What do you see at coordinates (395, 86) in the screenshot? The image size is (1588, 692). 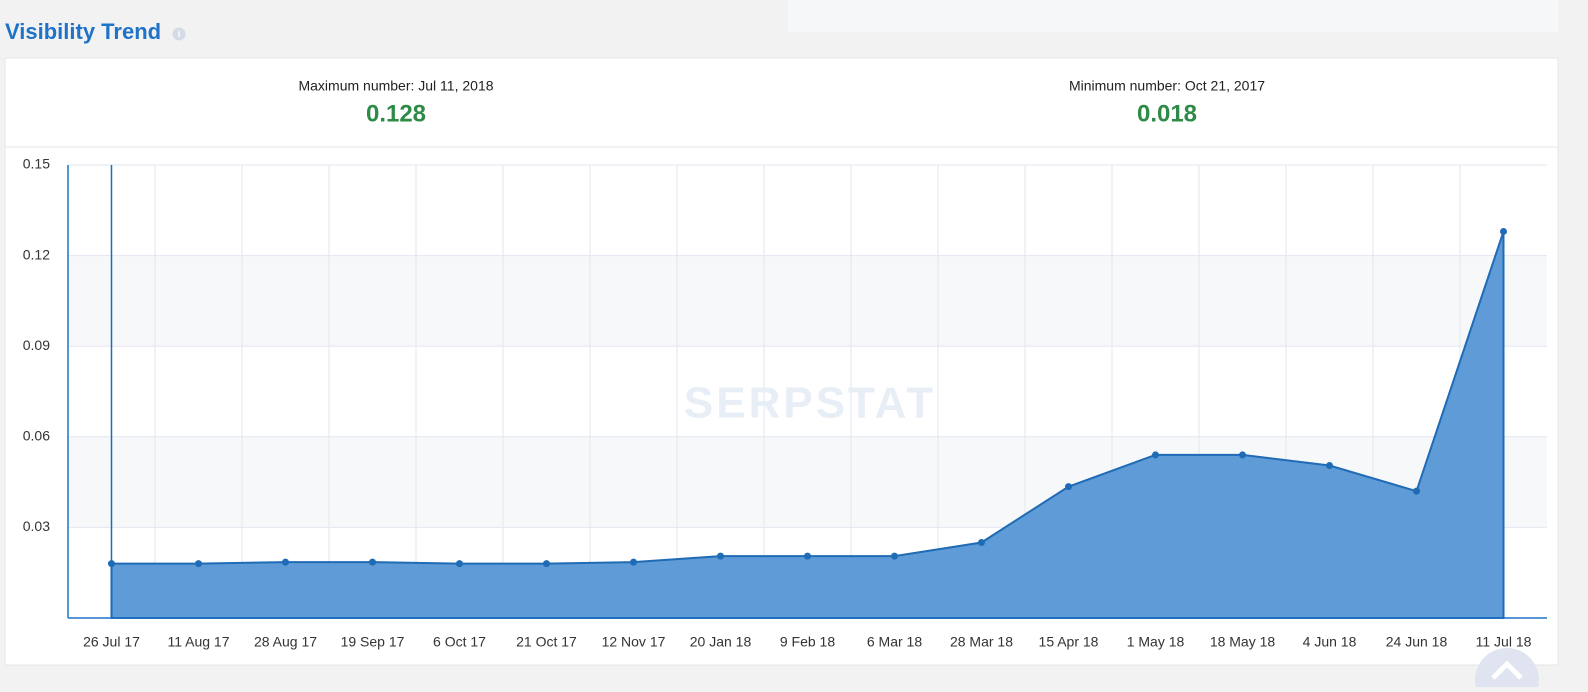 I see `stat-label: Maximum number: Jul 11, 2018` at bounding box center [395, 86].